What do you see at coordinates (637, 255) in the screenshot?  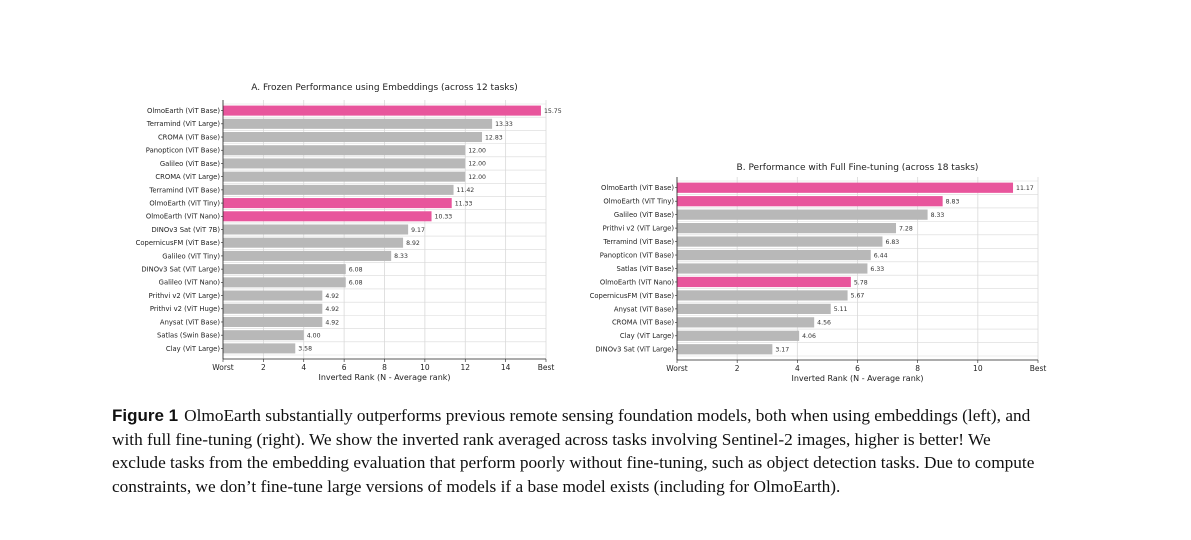 I see `chart-b-category-label: Panopticon (ViT Base)` at bounding box center [637, 255].